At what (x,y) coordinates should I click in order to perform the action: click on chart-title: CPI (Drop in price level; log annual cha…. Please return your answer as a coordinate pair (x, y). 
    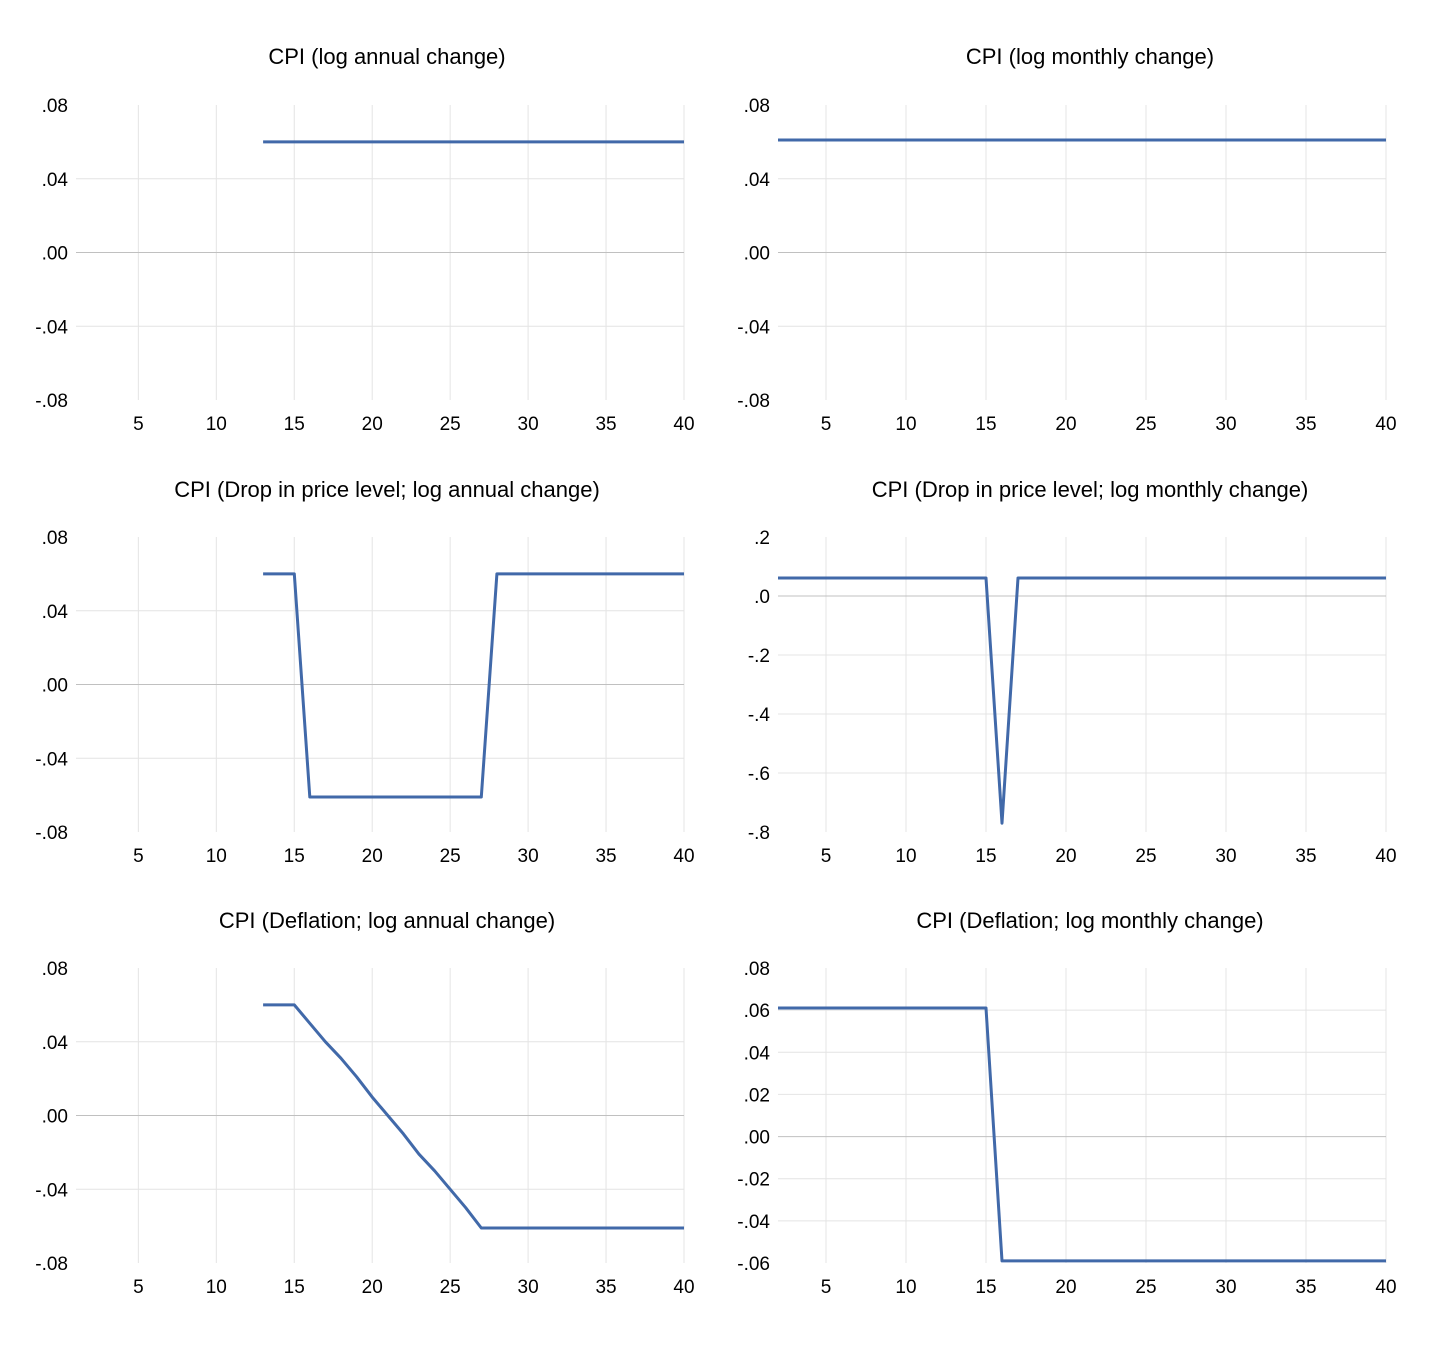
    Looking at the image, I should click on (387, 489).